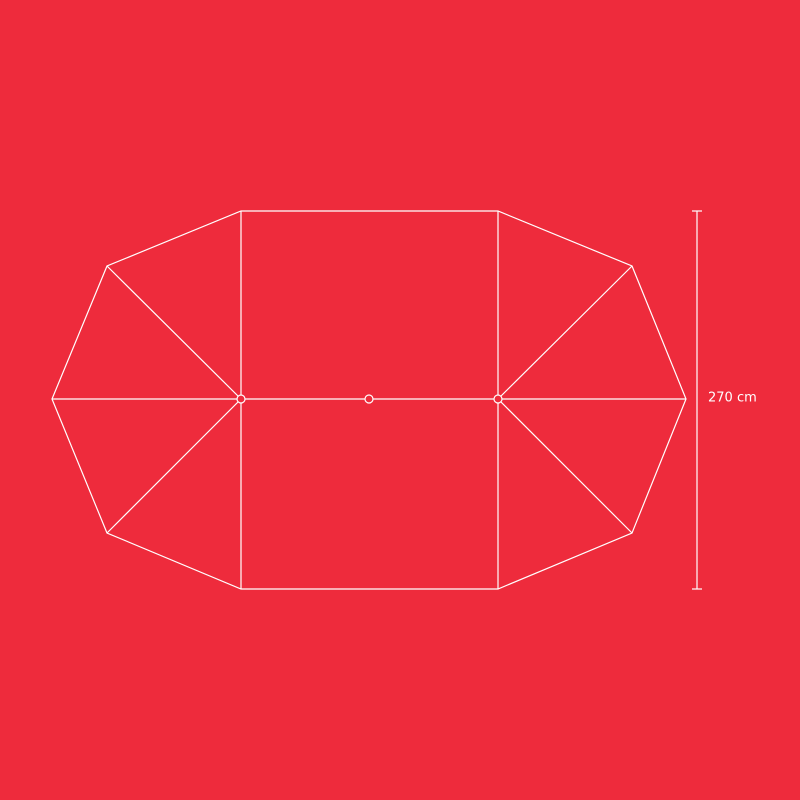 The image size is (800, 800). Describe the element at coordinates (697, 400) in the screenshot. I see `dimension-line` at that location.